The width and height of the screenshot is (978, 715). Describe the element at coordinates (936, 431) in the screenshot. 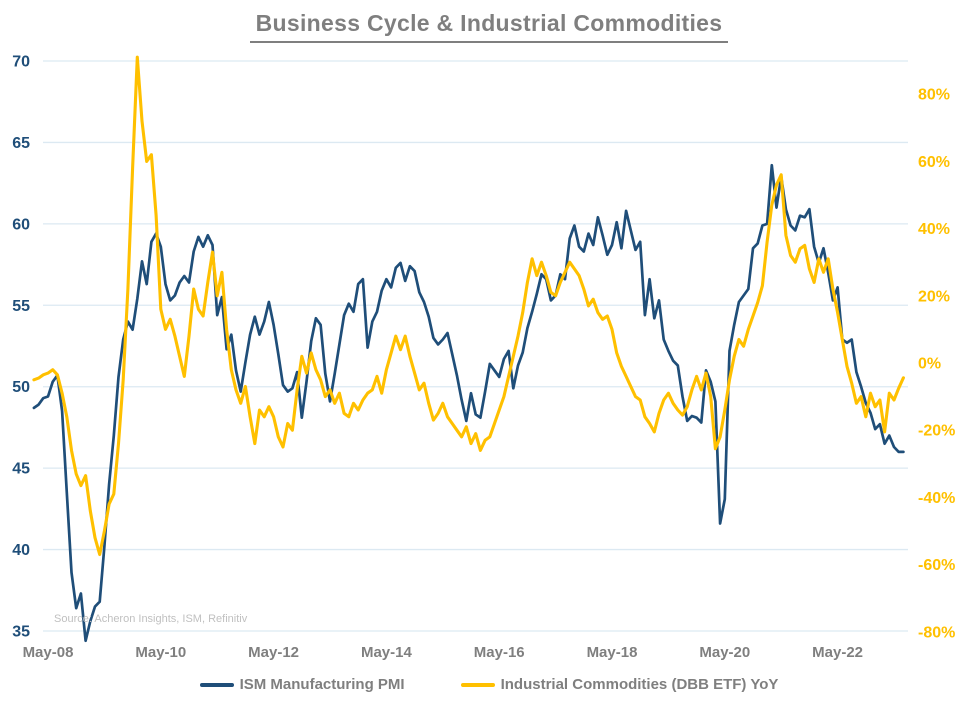

I see `svg-text: -20%` at that location.